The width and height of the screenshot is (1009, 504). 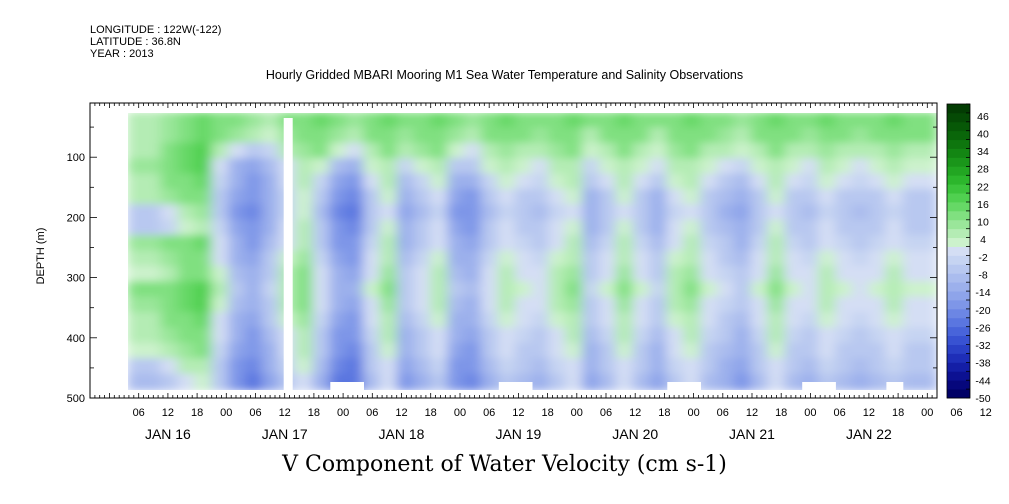 I want to click on x-hour-label: 12, so click(x=168, y=413).